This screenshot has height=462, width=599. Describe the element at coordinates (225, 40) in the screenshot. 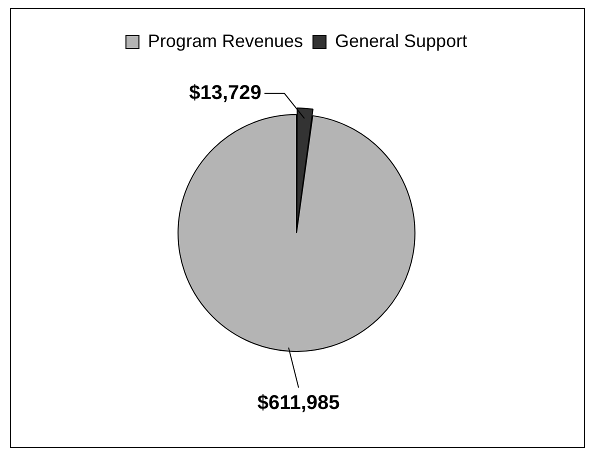

I see `legend-label: Program Revenues` at that location.